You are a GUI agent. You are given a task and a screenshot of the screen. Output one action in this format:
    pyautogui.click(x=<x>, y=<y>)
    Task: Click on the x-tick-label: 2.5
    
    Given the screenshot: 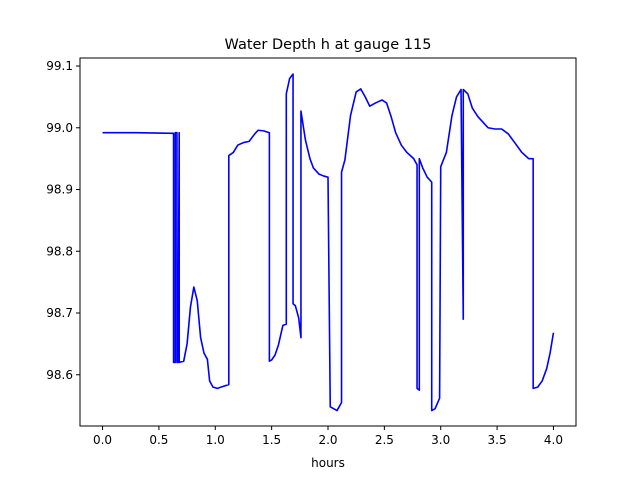 What is the action you would take?
    pyautogui.click(x=384, y=440)
    